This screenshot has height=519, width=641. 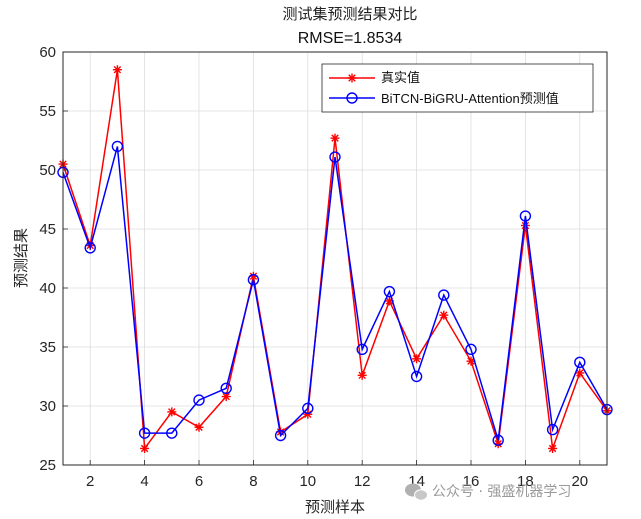 I want to click on x-tick-label: 4, so click(x=144, y=481).